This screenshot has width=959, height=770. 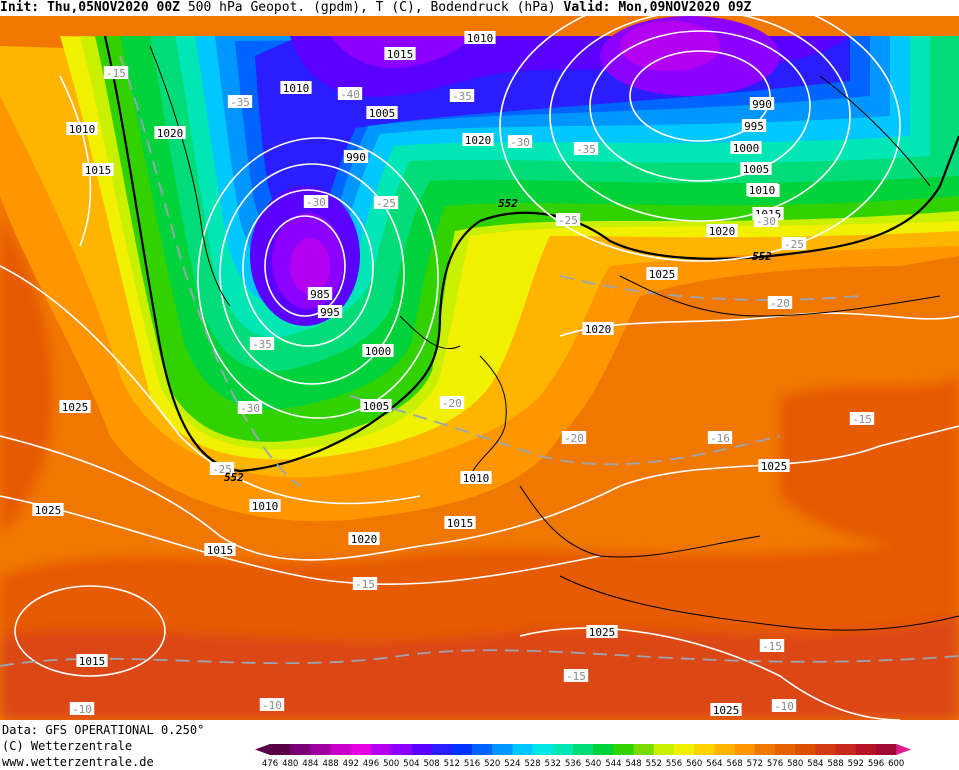 I want to click on scale-tick-label: 556, so click(x=674, y=764).